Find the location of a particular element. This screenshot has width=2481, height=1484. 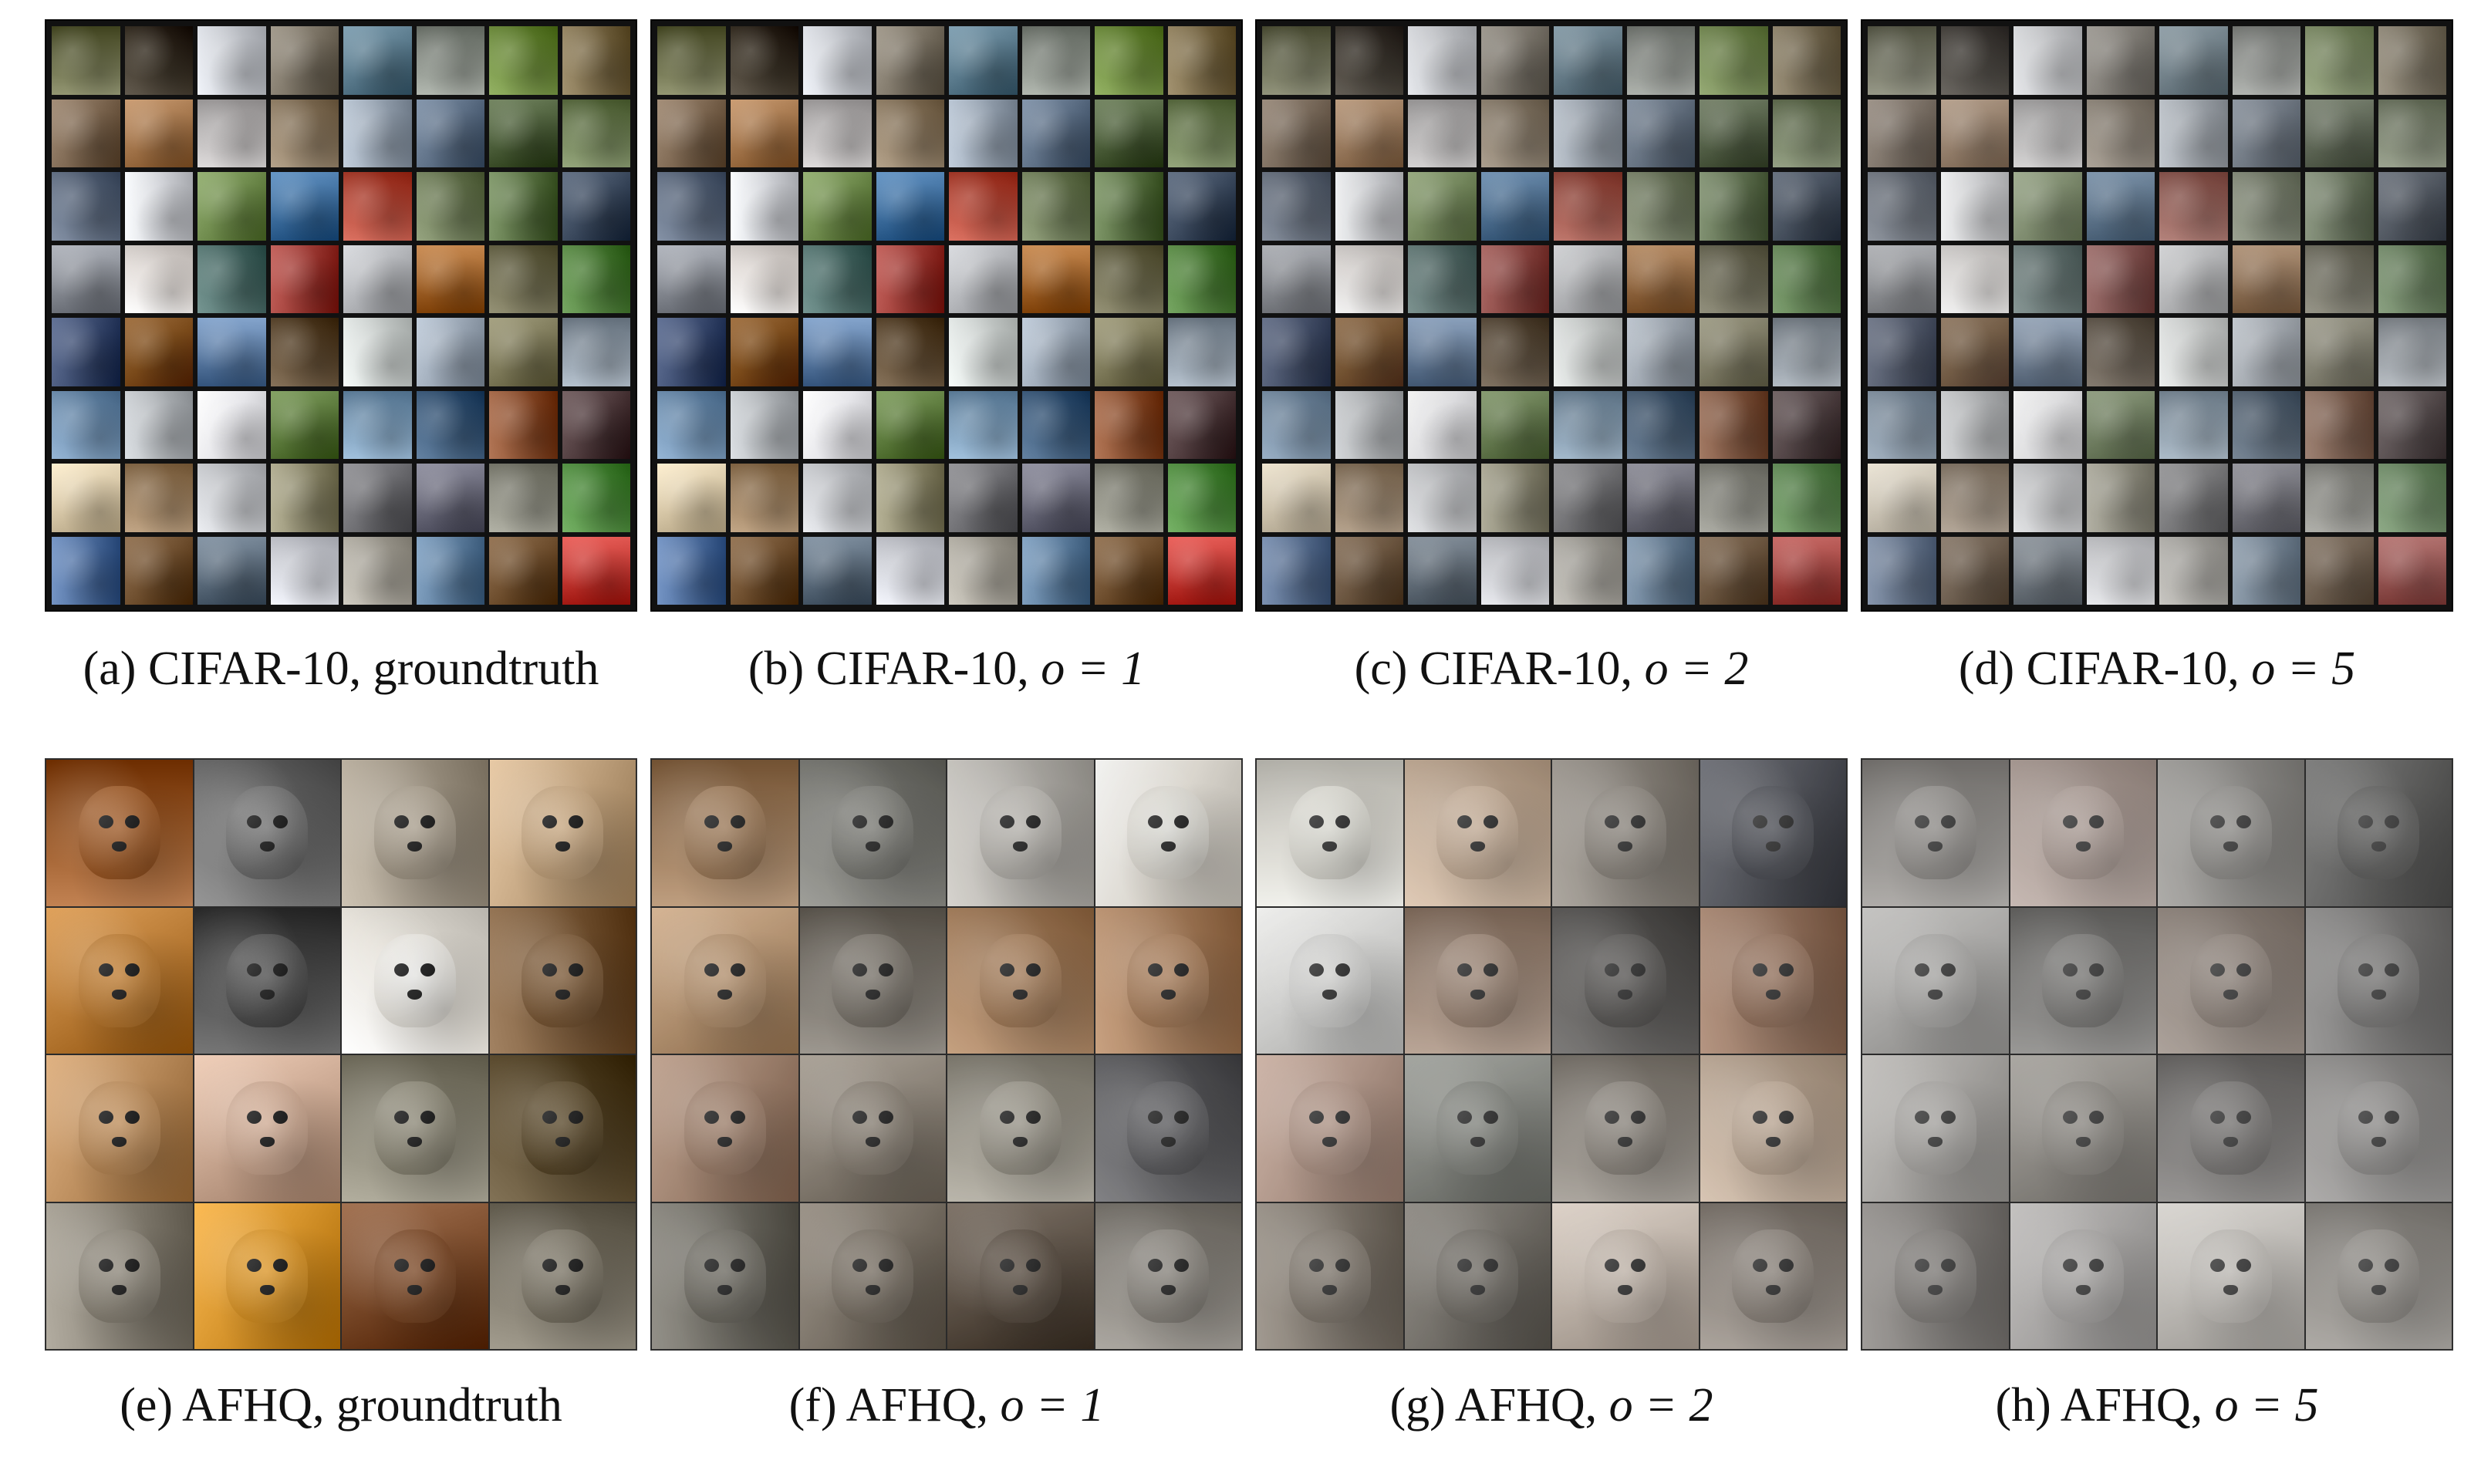

caption-a: (a) CIFAR-10, groundtruth is located at coordinates (341, 669).